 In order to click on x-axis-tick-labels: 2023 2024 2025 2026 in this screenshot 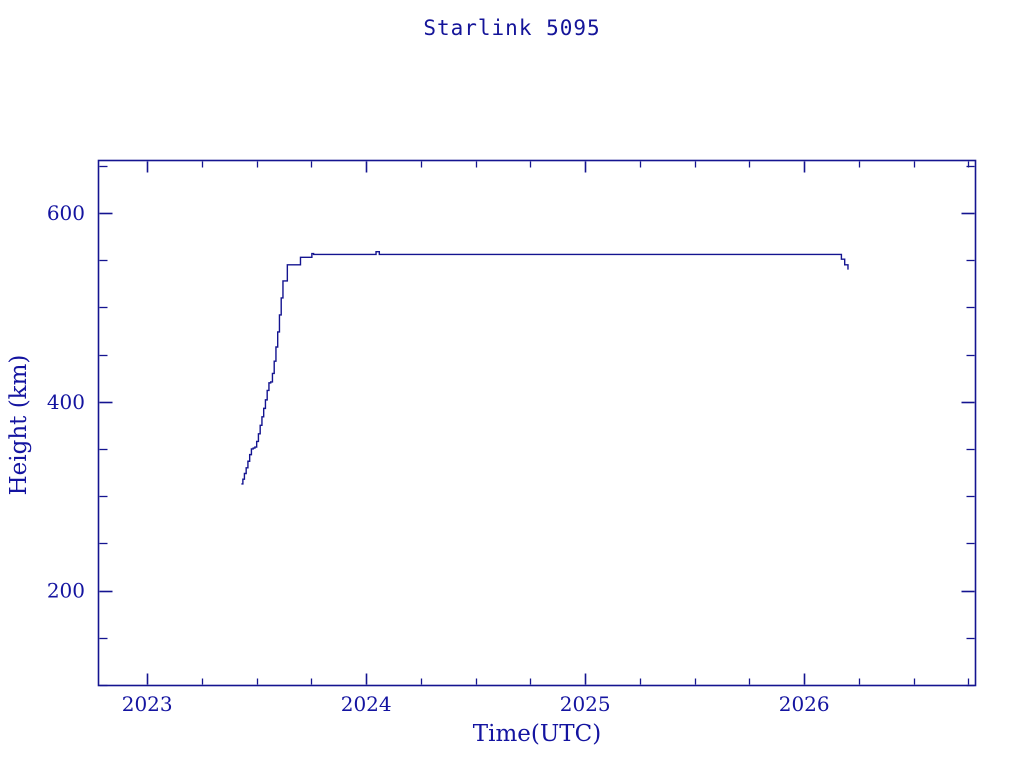, I will do `click(476, 704)`.